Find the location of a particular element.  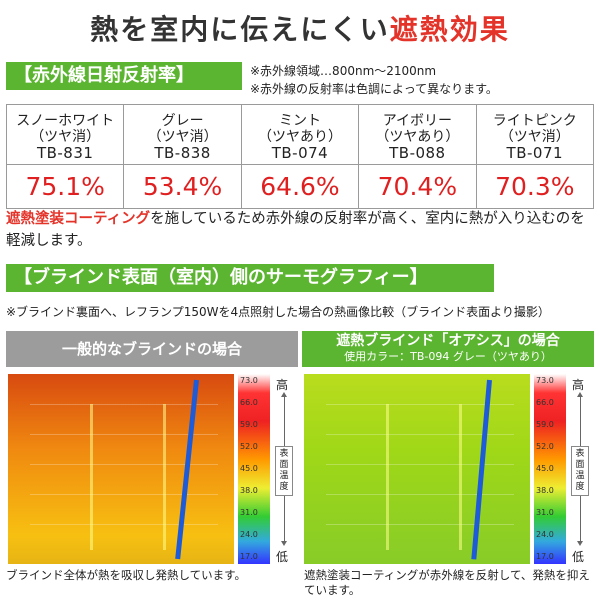

product-cell: スノーホワイト （ツヤ消） TB-831 is located at coordinates (65, 134).